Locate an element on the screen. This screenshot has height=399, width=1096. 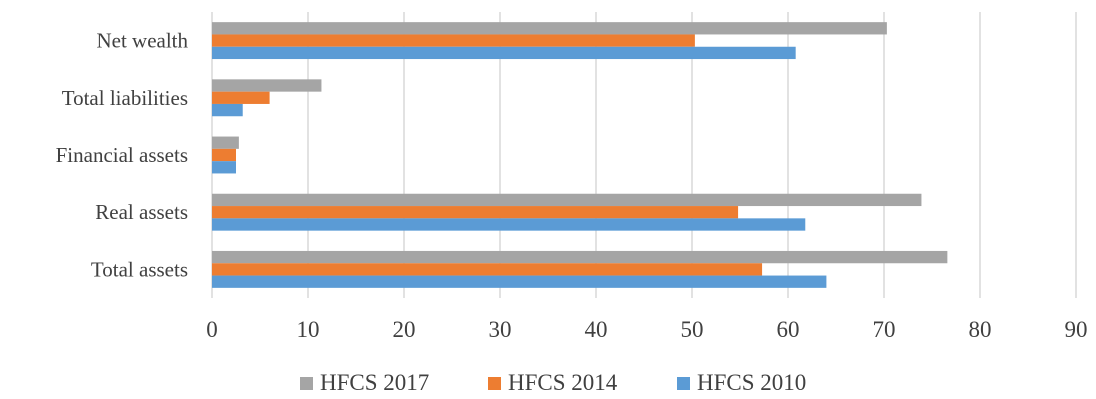
bar-financial-assets-hfcs-2014 is located at coordinates (224, 155).